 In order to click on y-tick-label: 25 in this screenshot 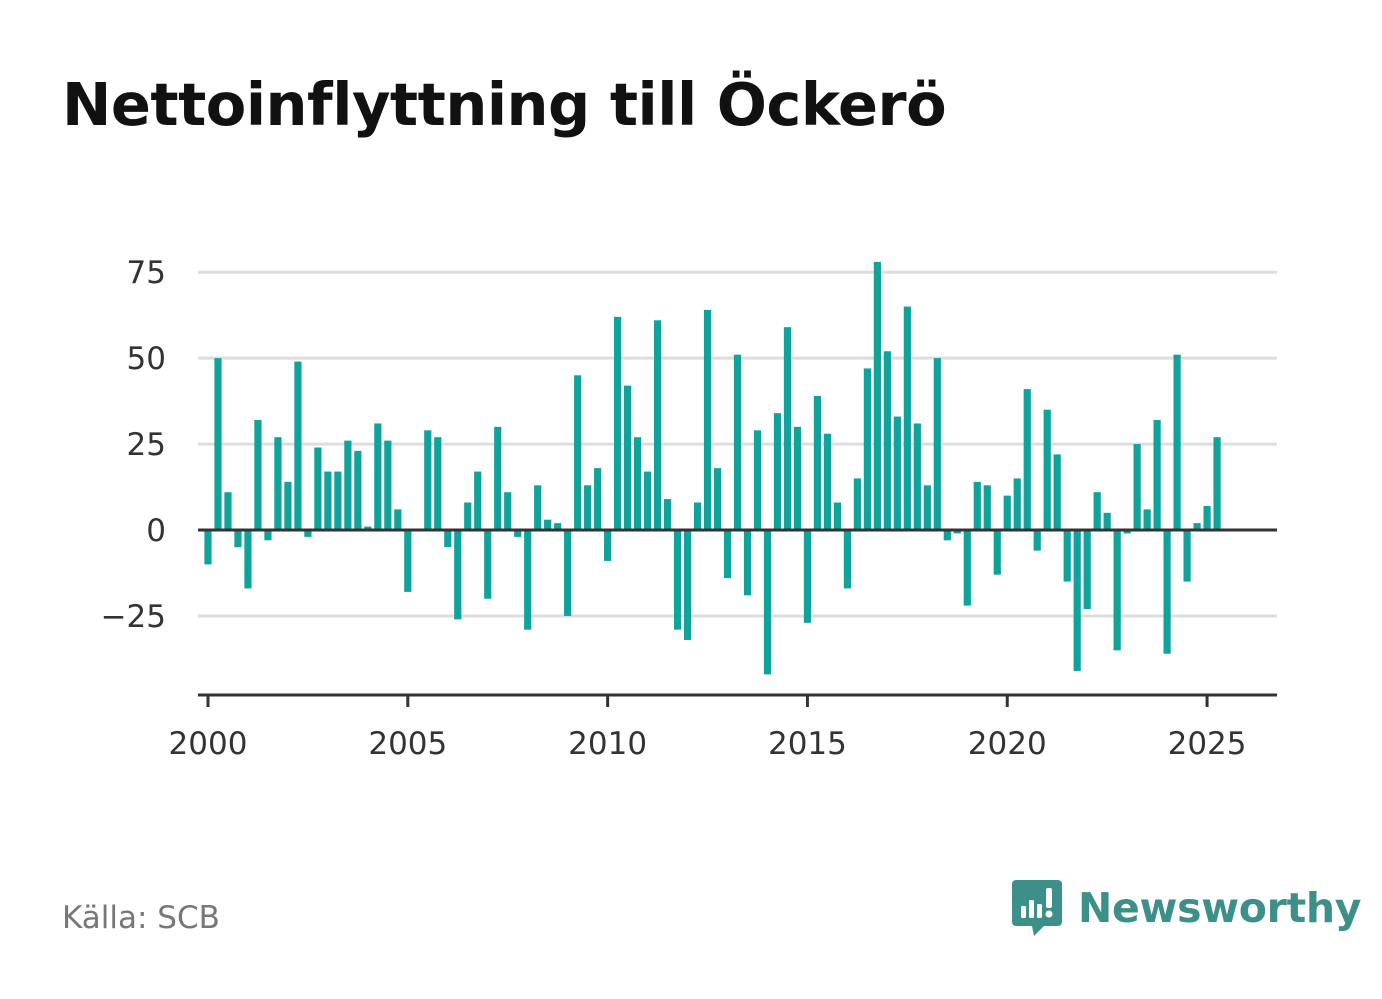, I will do `click(146, 445)`.